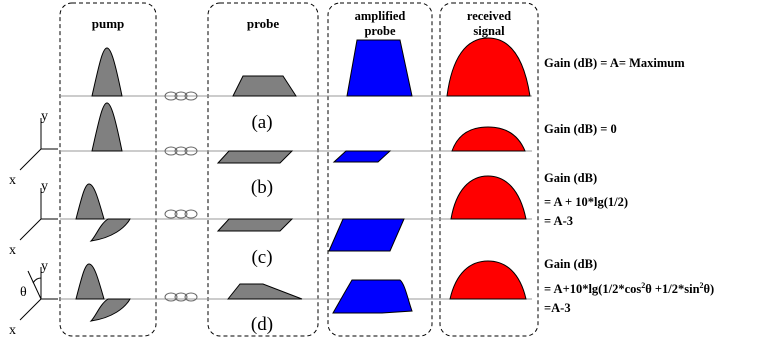 The height and width of the screenshot is (341, 778). I want to click on axis-y-label-3: y, so click(44, 266).